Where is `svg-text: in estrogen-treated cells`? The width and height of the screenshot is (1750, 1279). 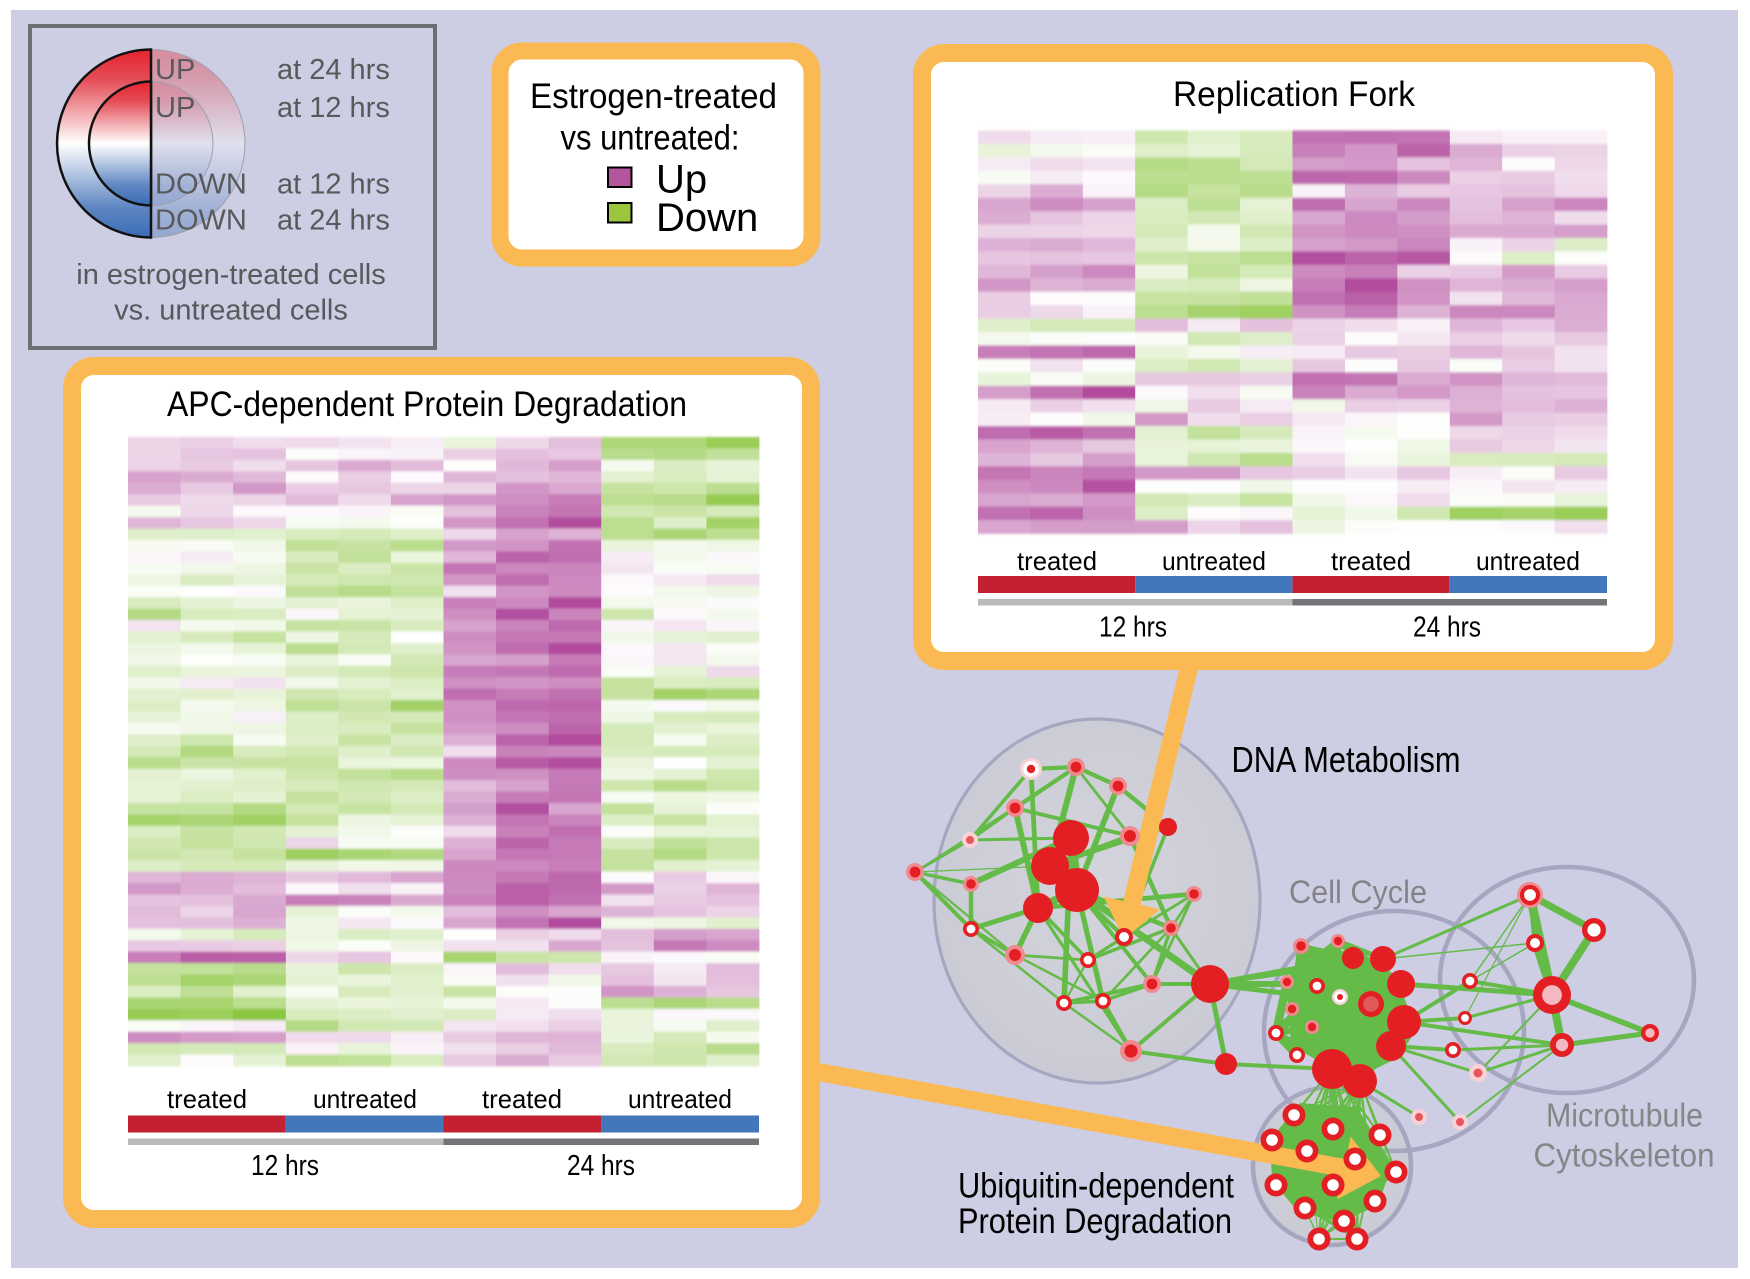 svg-text: in estrogen-treated cells is located at coordinates (231, 275).